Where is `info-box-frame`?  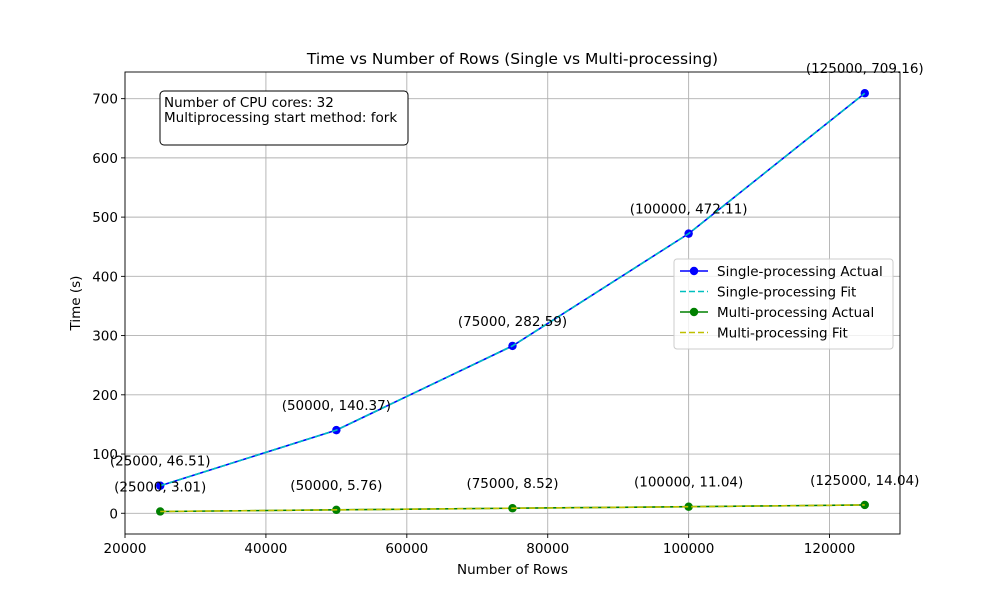 info-box-frame is located at coordinates (284, 118).